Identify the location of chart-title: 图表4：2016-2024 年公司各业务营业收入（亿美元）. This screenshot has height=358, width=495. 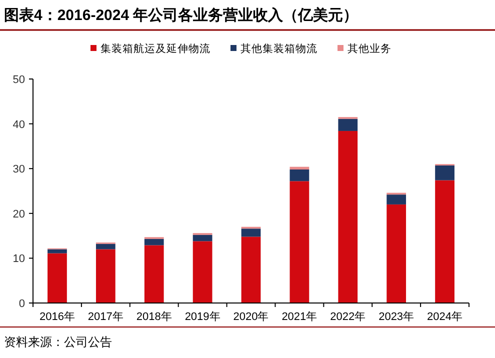
(181, 15).